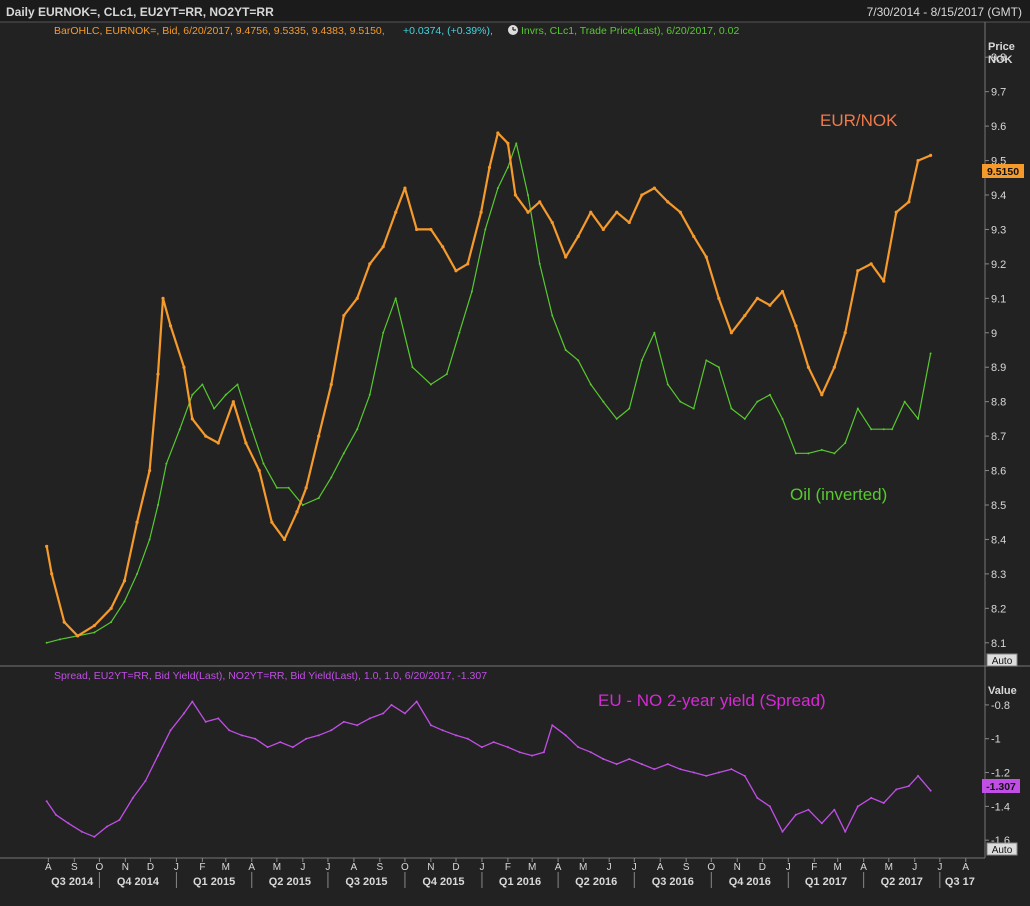 The height and width of the screenshot is (906, 1030). What do you see at coordinates (202, 867) in the screenshot?
I see `month-tick-label: F` at bounding box center [202, 867].